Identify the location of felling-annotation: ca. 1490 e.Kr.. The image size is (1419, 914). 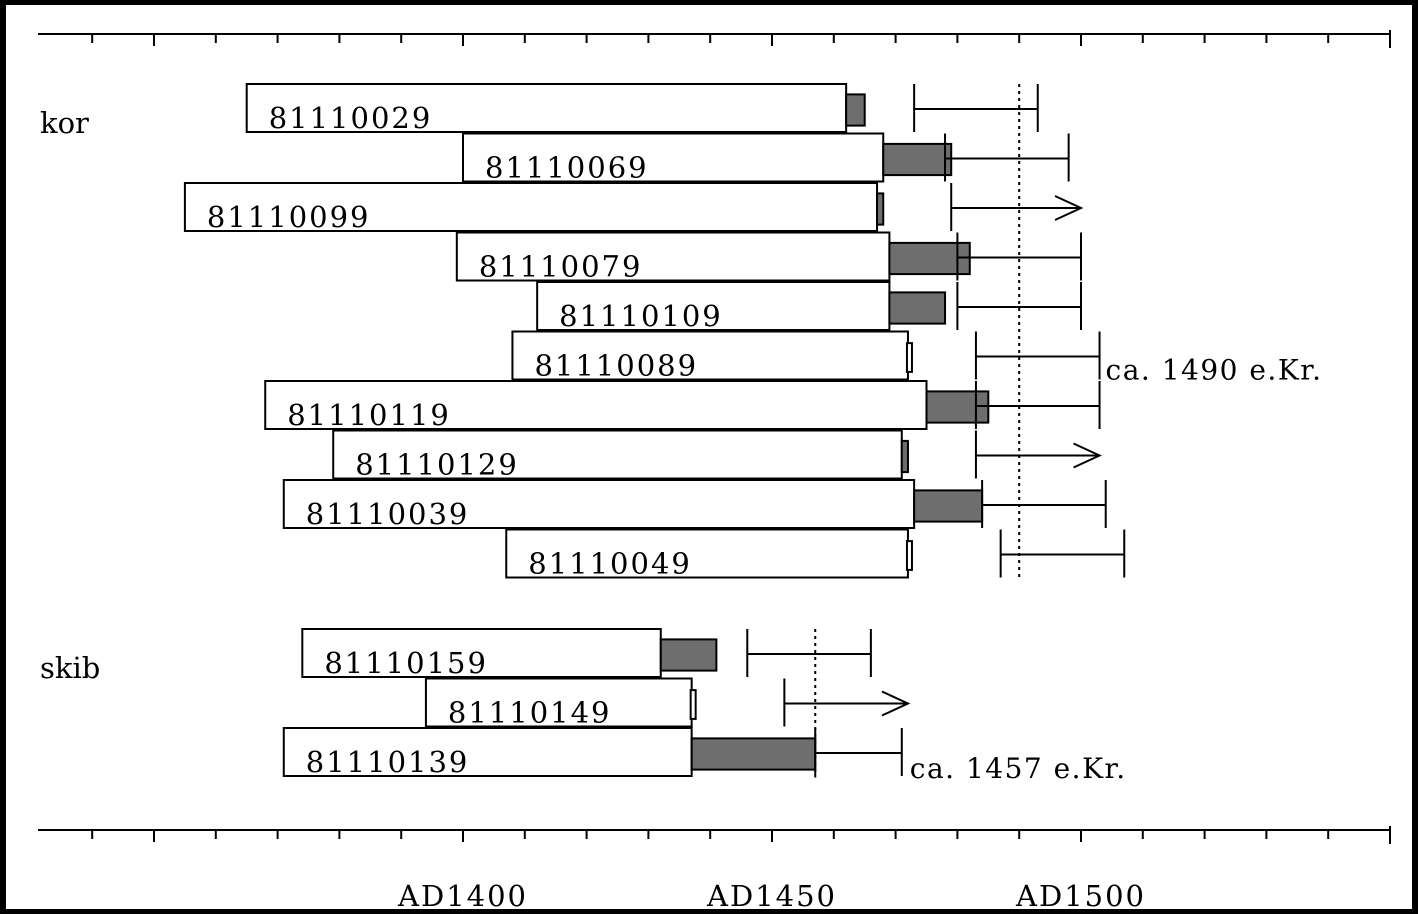
(1214, 370).